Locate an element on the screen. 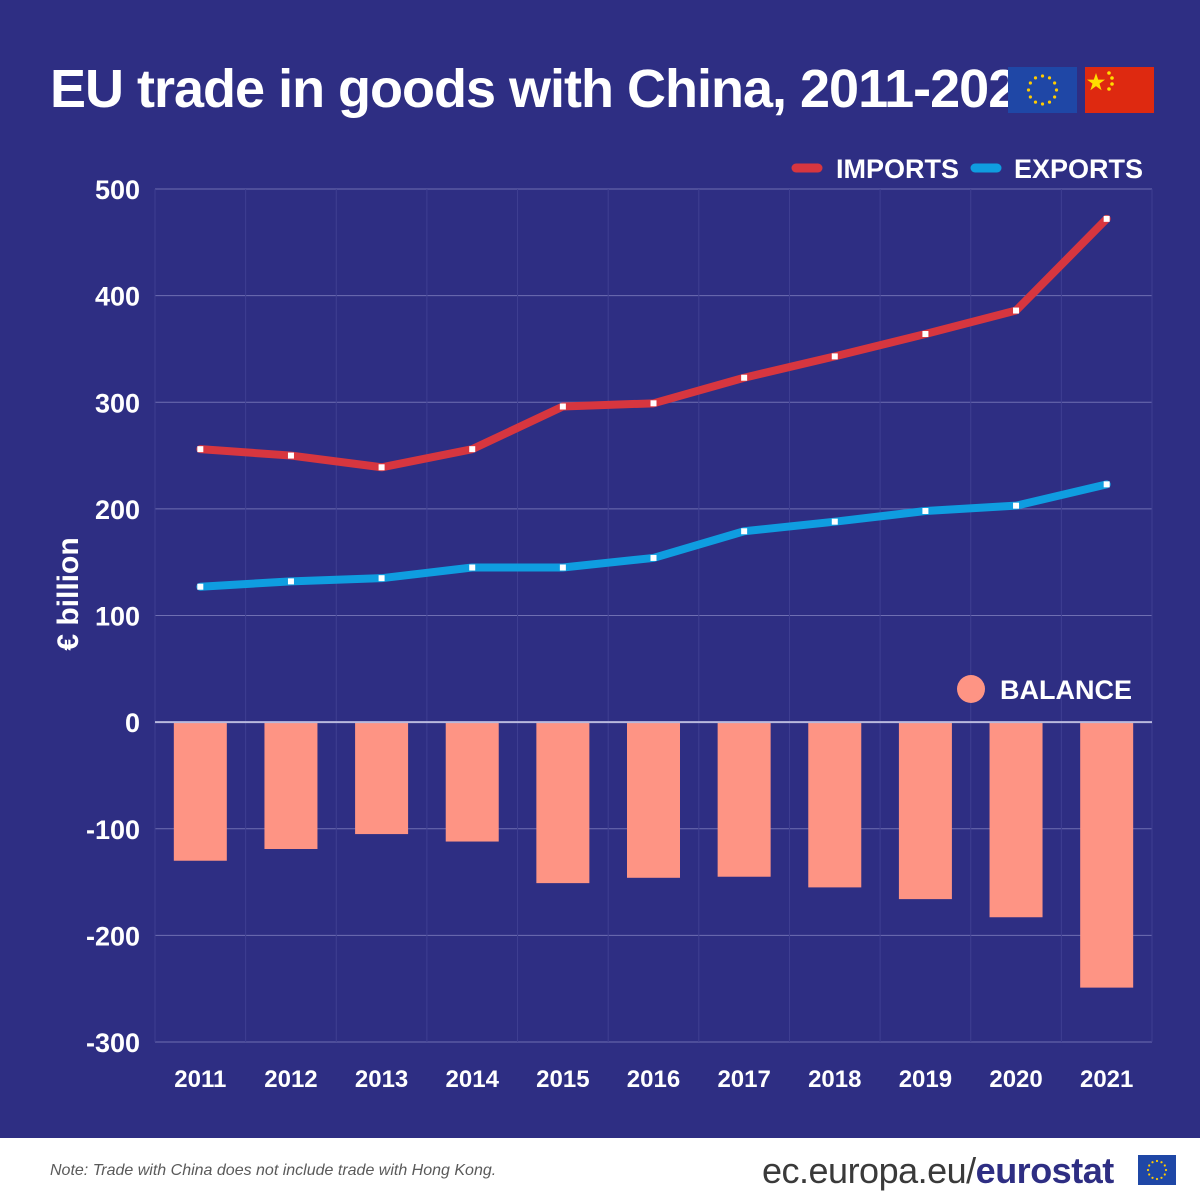  x-tick-label: 2011 is located at coordinates (200, 1079).